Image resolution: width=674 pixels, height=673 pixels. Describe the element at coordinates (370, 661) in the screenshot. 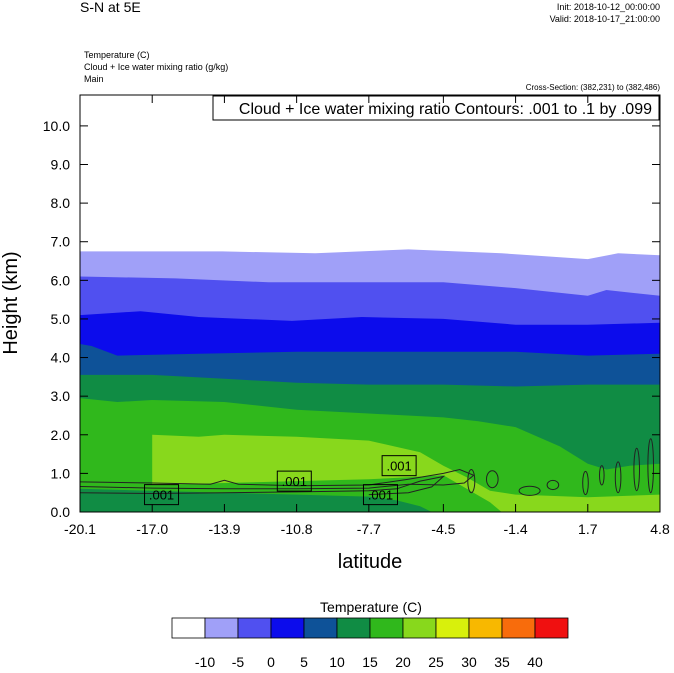

I see `legend-label: 15` at that location.